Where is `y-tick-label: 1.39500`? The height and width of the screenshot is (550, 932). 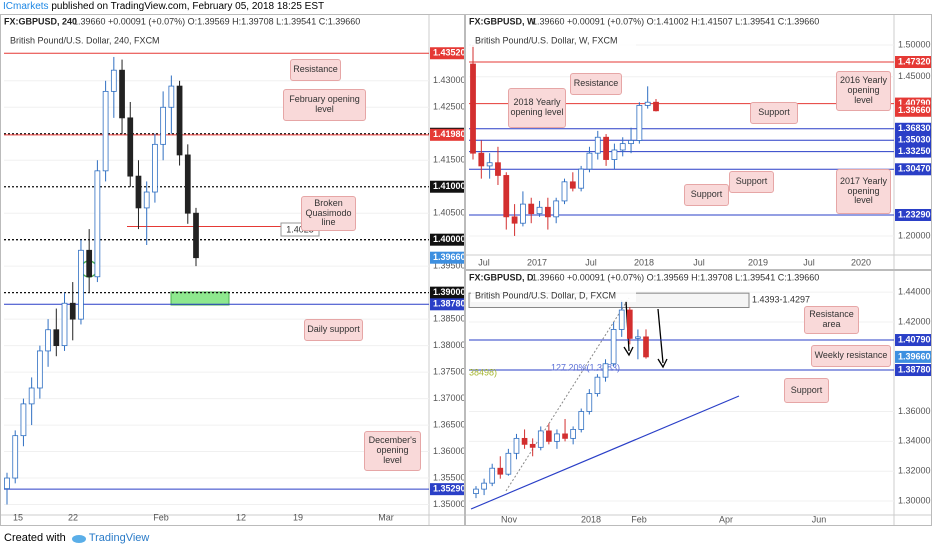
y-tick-label: 1.39500 is located at coordinates (449, 266).